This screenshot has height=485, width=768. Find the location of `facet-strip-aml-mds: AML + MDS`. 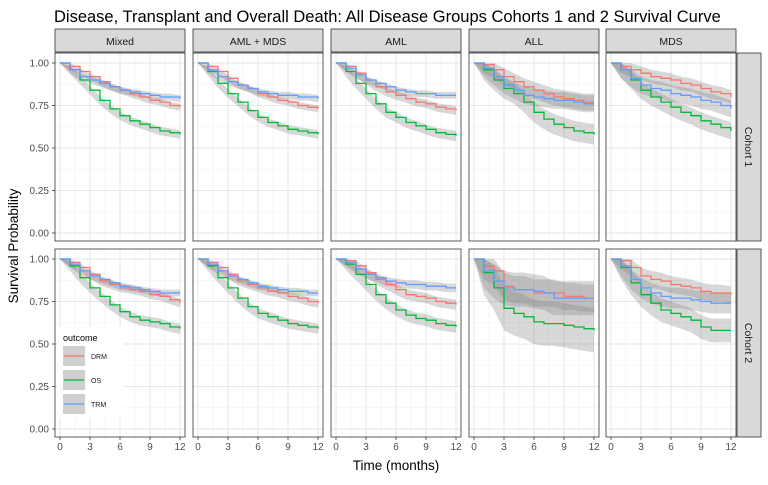

facet-strip-aml-mds: AML + MDS is located at coordinates (258, 40).